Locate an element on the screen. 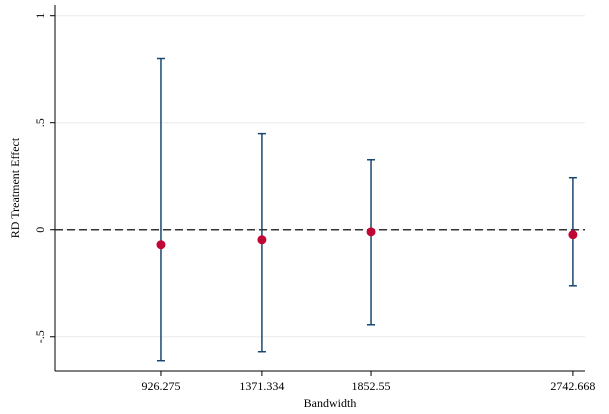 This screenshot has height=414, width=609. x-tick-label: 2742.668 is located at coordinates (572, 386).